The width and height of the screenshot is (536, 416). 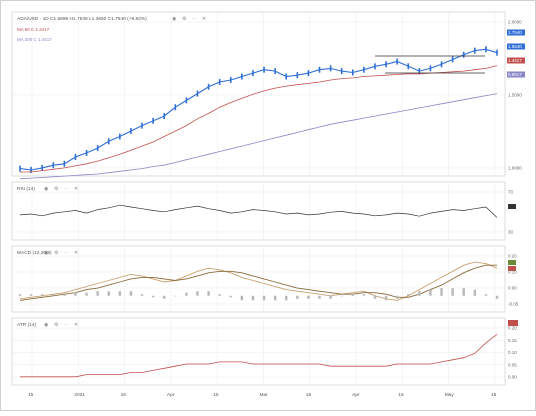 What do you see at coordinates (76, 189) in the screenshot?
I see `rsi-legend-close-icon: ✕` at bounding box center [76, 189].